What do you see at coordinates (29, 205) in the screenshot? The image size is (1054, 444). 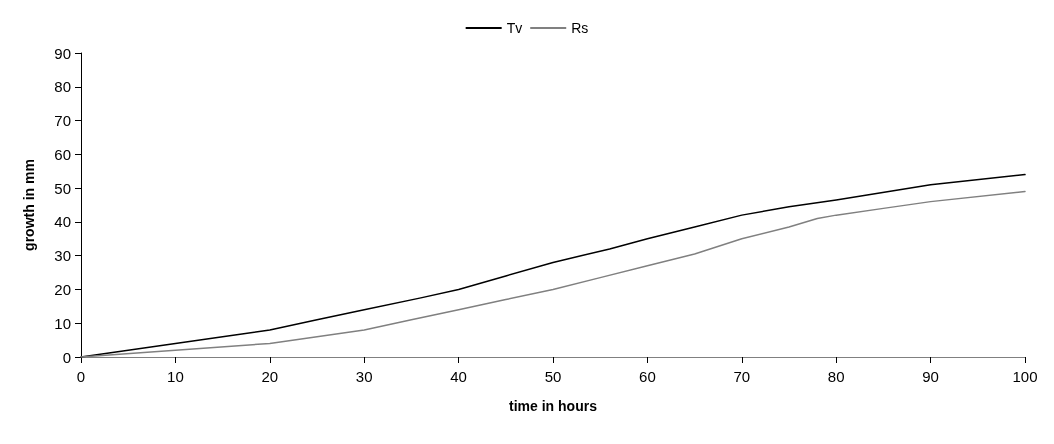 I see `y-axis-title: growth in mm` at bounding box center [29, 205].